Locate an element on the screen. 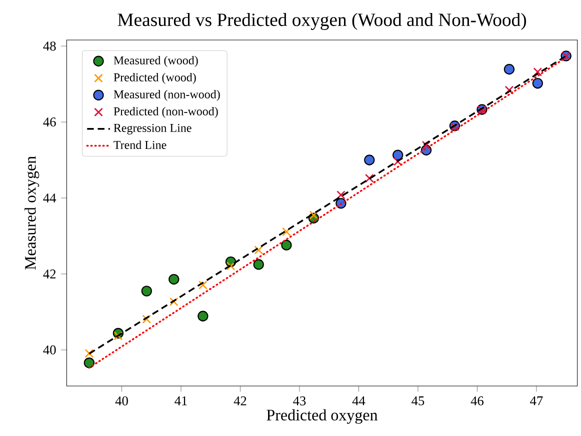 The width and height of the screenshot is (581, 436). x-tick-label: 43 is located at coordinates (299, 401).